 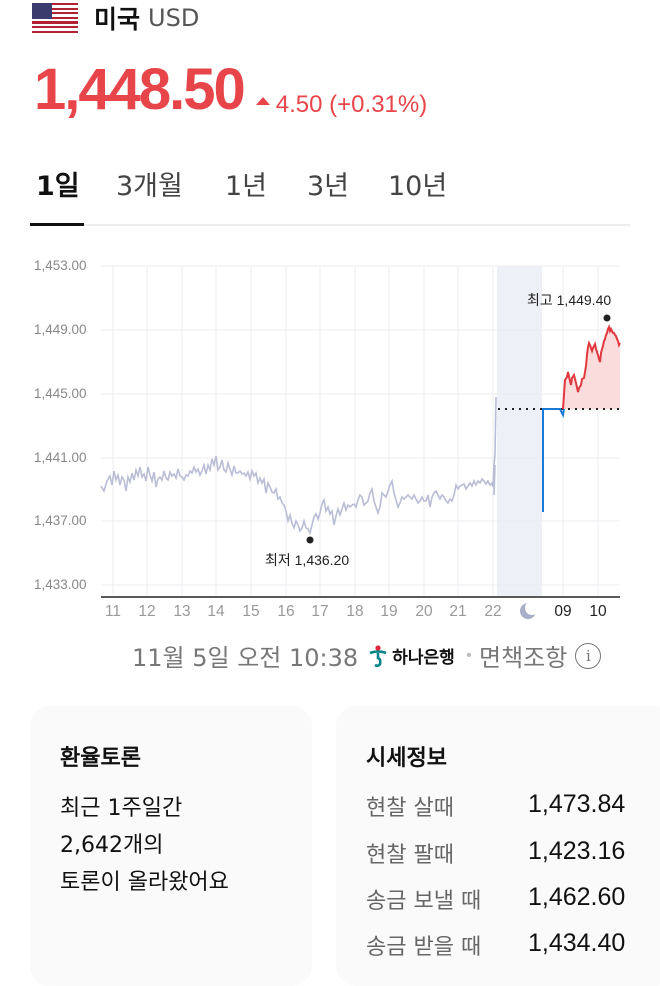 What do you see at coordinates (245, 658) in the screenshot?
I see `timestamp: 11월 5일 오전 10:38` at bounding box center [245, 658].